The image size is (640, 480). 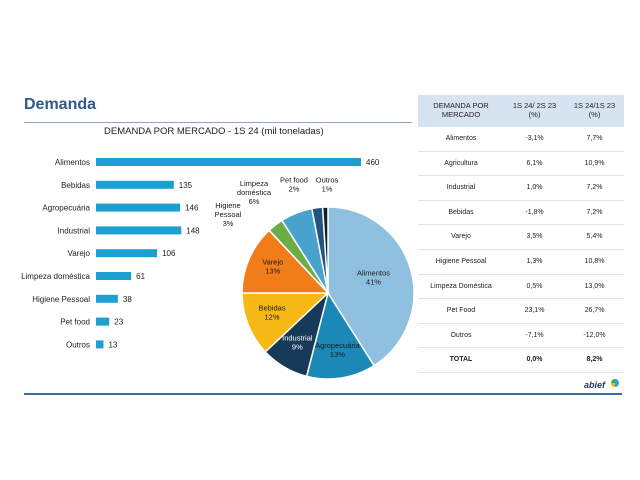 I want to click on table-cell: Outros, so click(x=461, y=336).